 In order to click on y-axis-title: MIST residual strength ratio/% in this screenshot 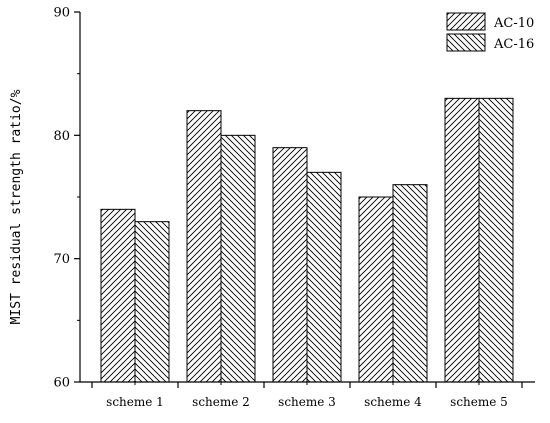, I will do `click(16, 206)`.